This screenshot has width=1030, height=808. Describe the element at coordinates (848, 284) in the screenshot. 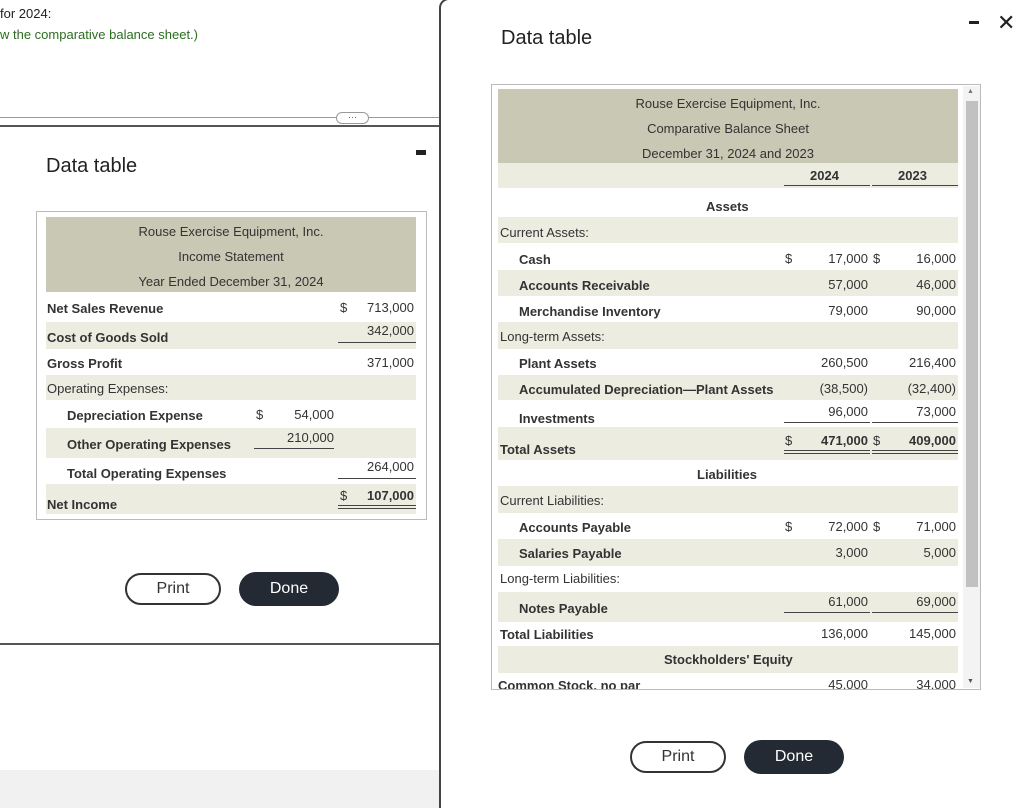

I see `amount-2024: 57,000` at that location.